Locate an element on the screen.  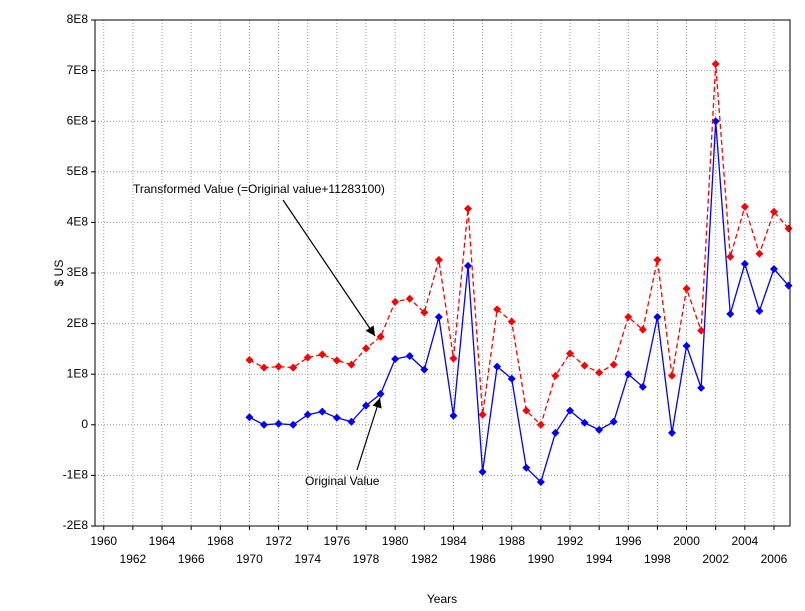
y-tick-label: 5E8 is located at coordinates (78, 171).